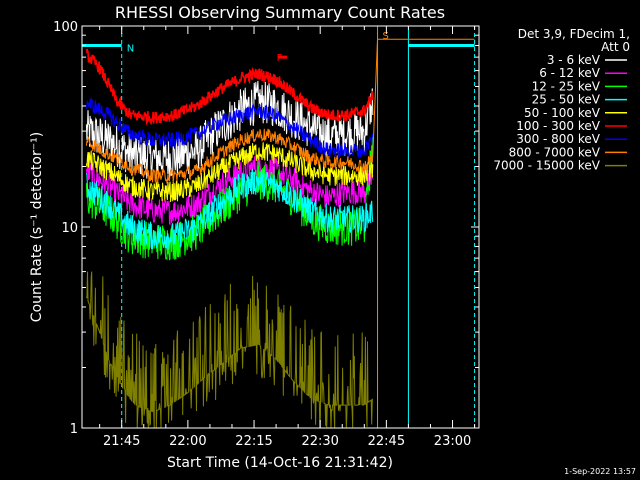 This screenshot has height=480, width=640. I want to click on legend-header-line: Att 0, so click(615, 47).